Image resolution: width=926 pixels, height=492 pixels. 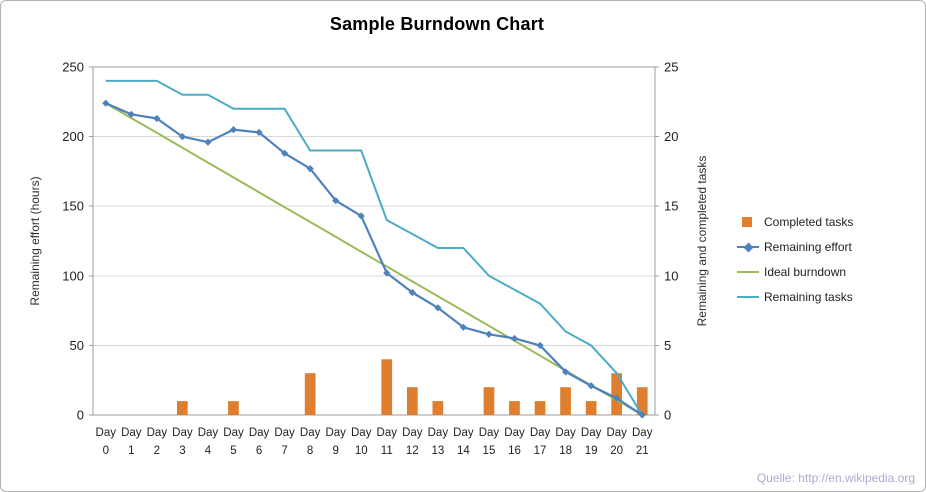 I want to click on right-axis-tick-label: 10, so click(x=671, y=275).